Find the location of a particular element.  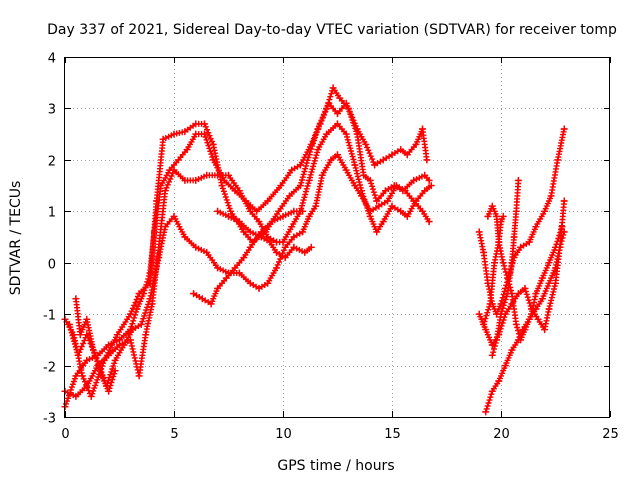

y-tick-label: -3 is located at coordinates (49, 419).